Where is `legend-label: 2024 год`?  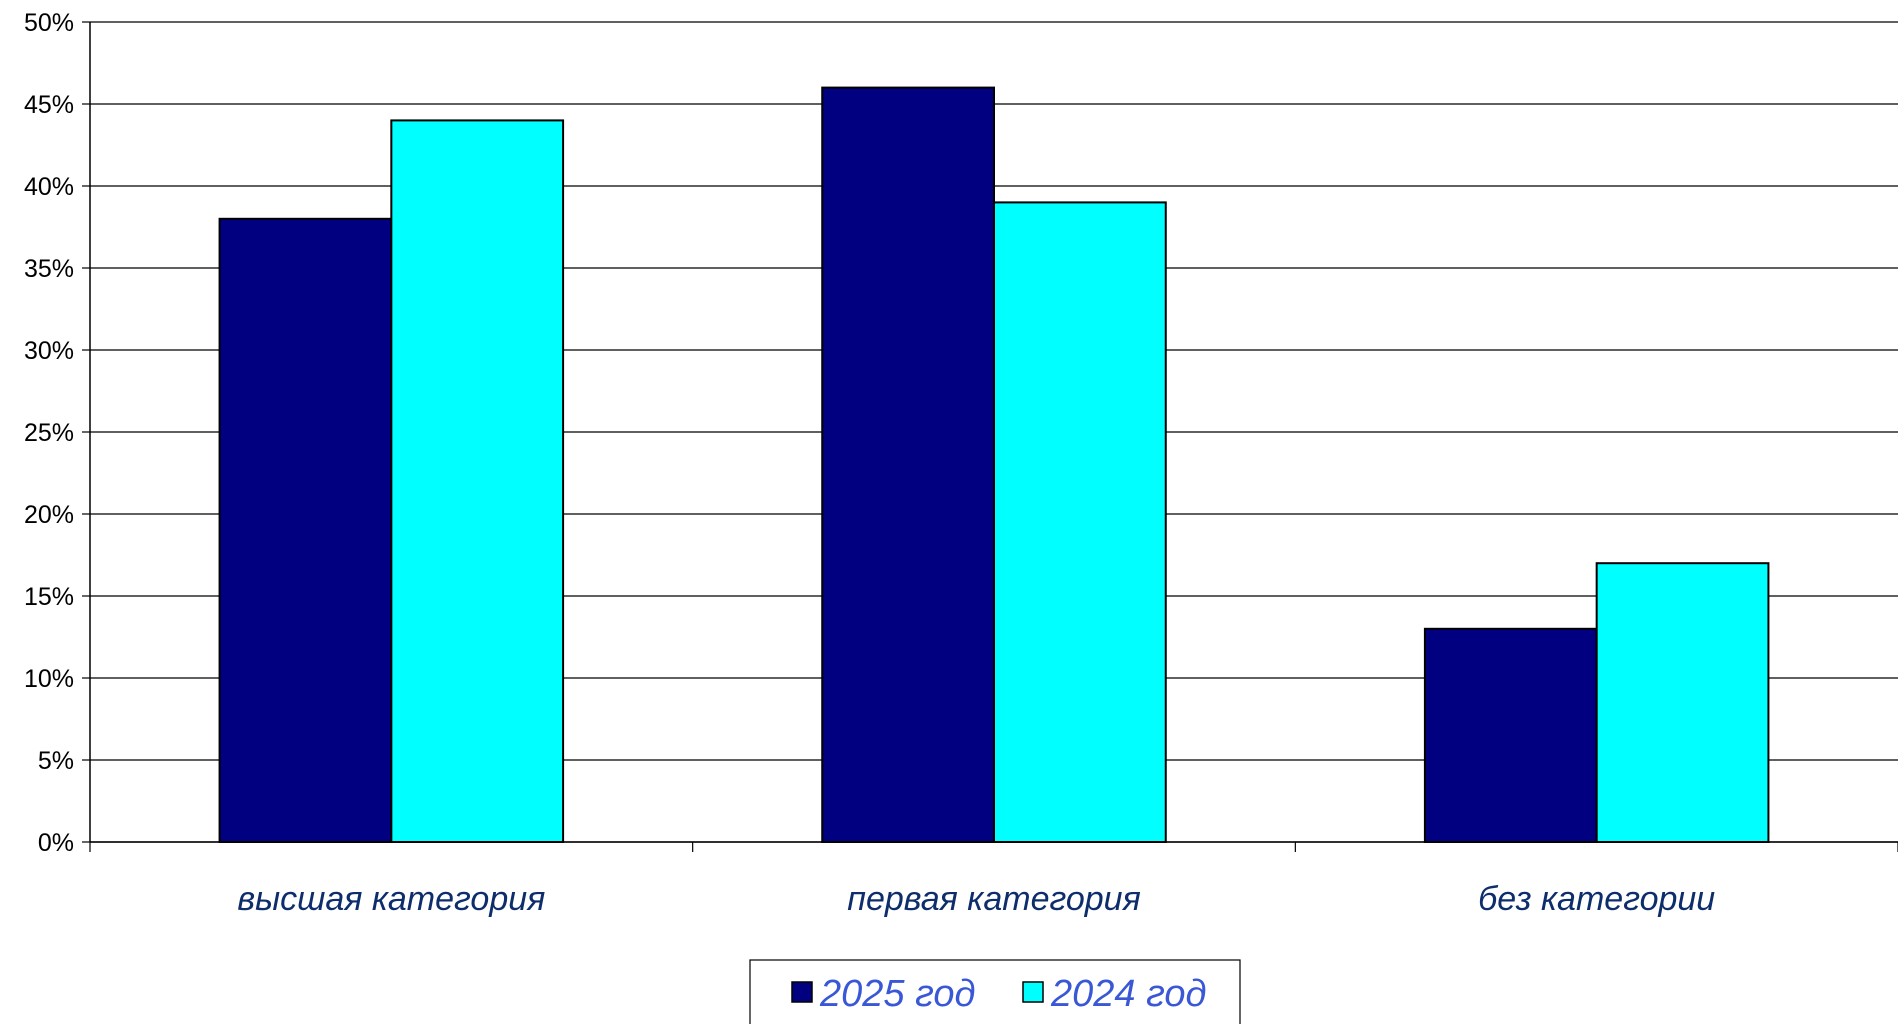
legend-label: 2024 год is located at coordinates (1128, 994).